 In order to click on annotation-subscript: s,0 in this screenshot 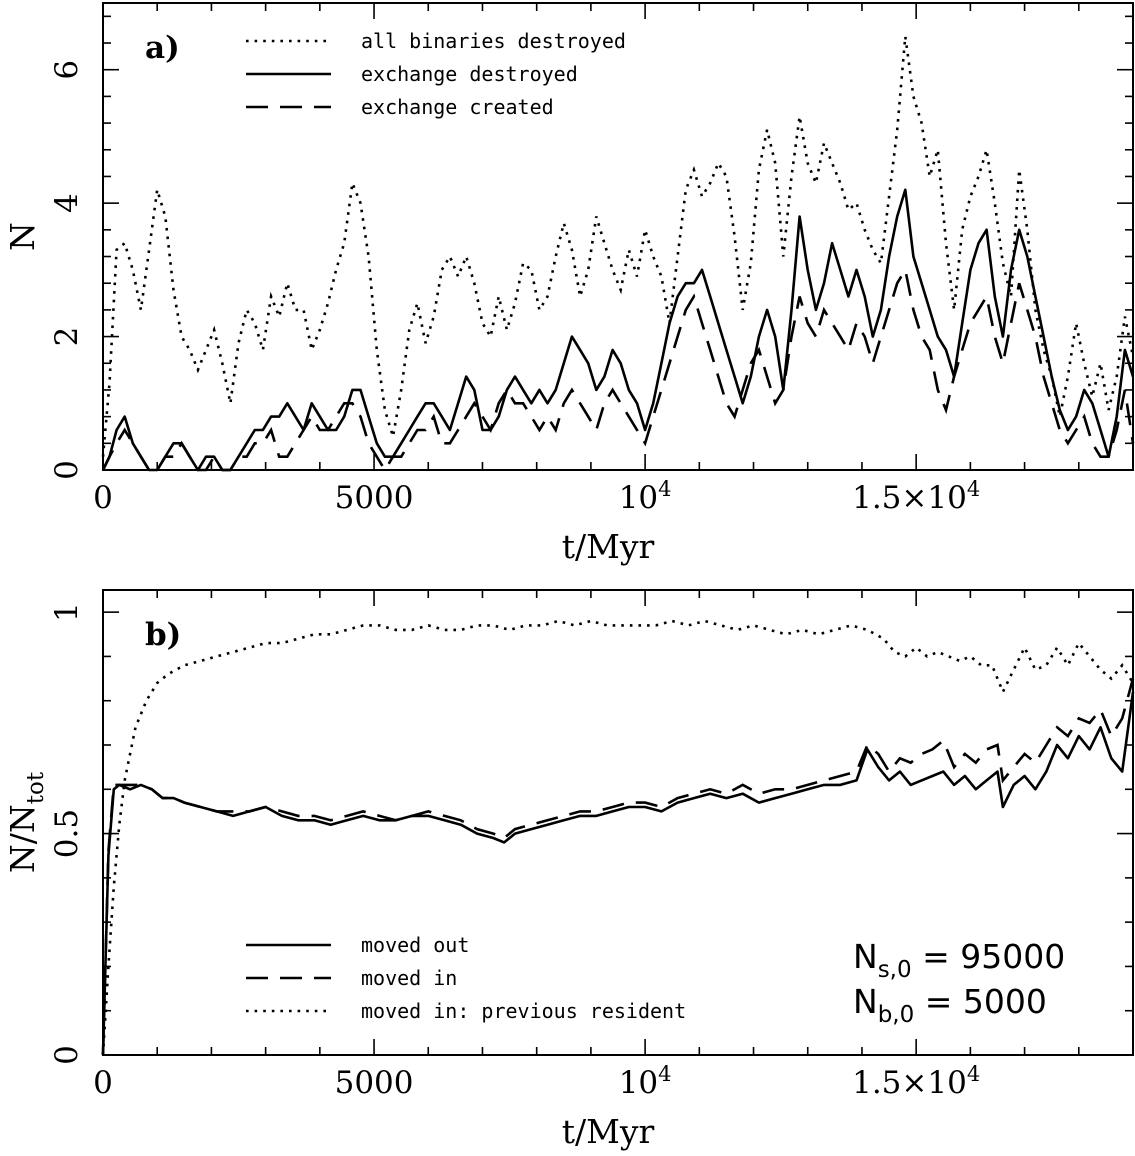, I will do `click(895, 970)`.